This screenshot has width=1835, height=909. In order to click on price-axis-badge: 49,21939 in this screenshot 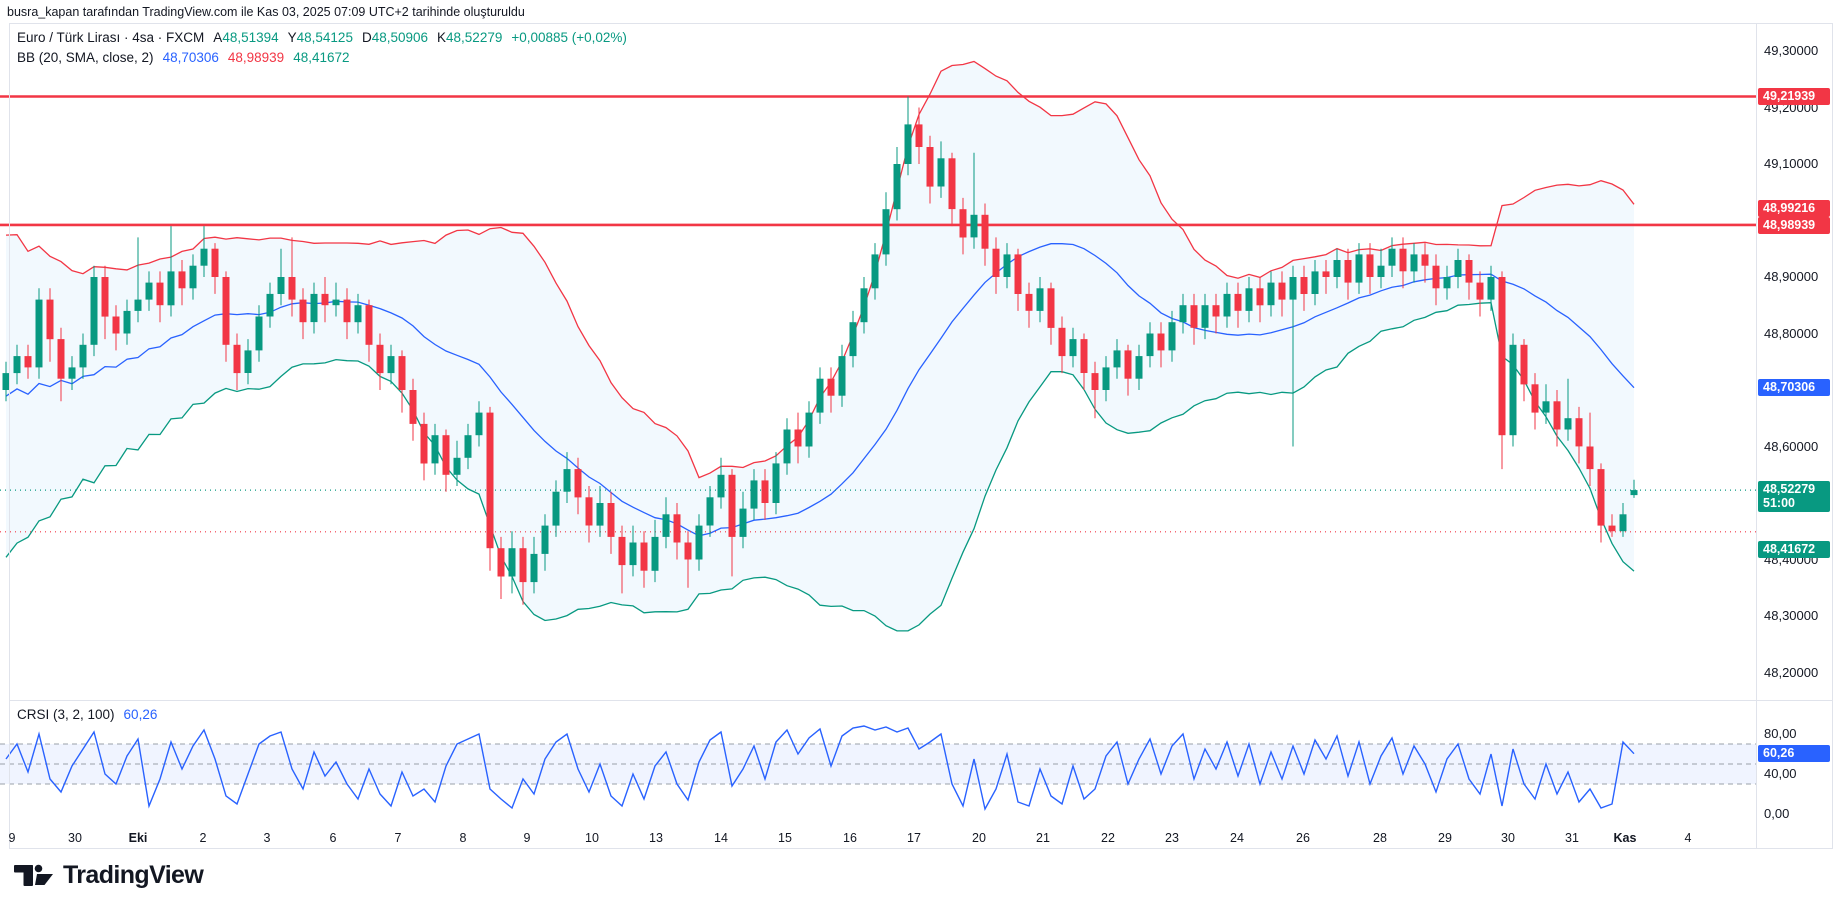, I will do `click(1794, 96)`.